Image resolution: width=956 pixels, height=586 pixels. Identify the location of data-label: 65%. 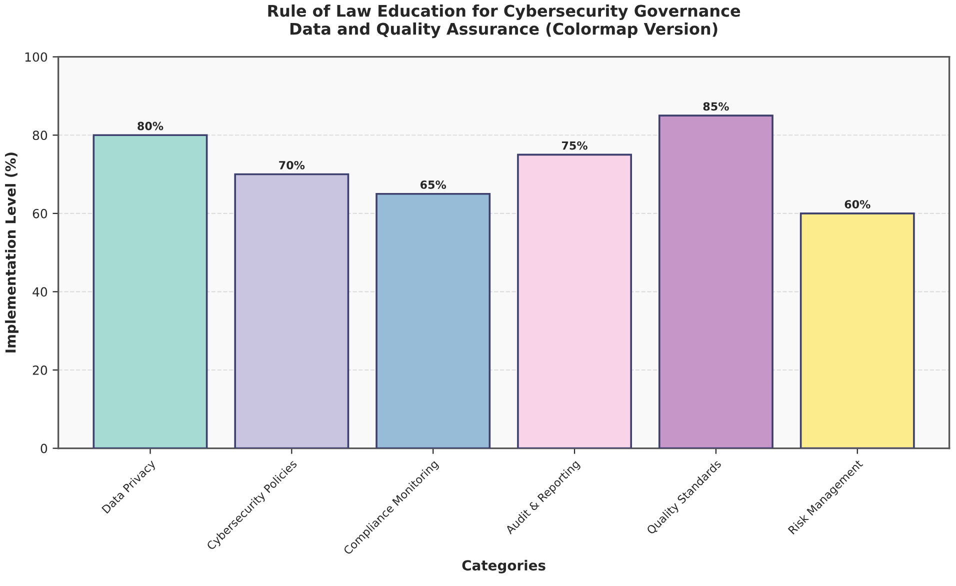
(433, 184).